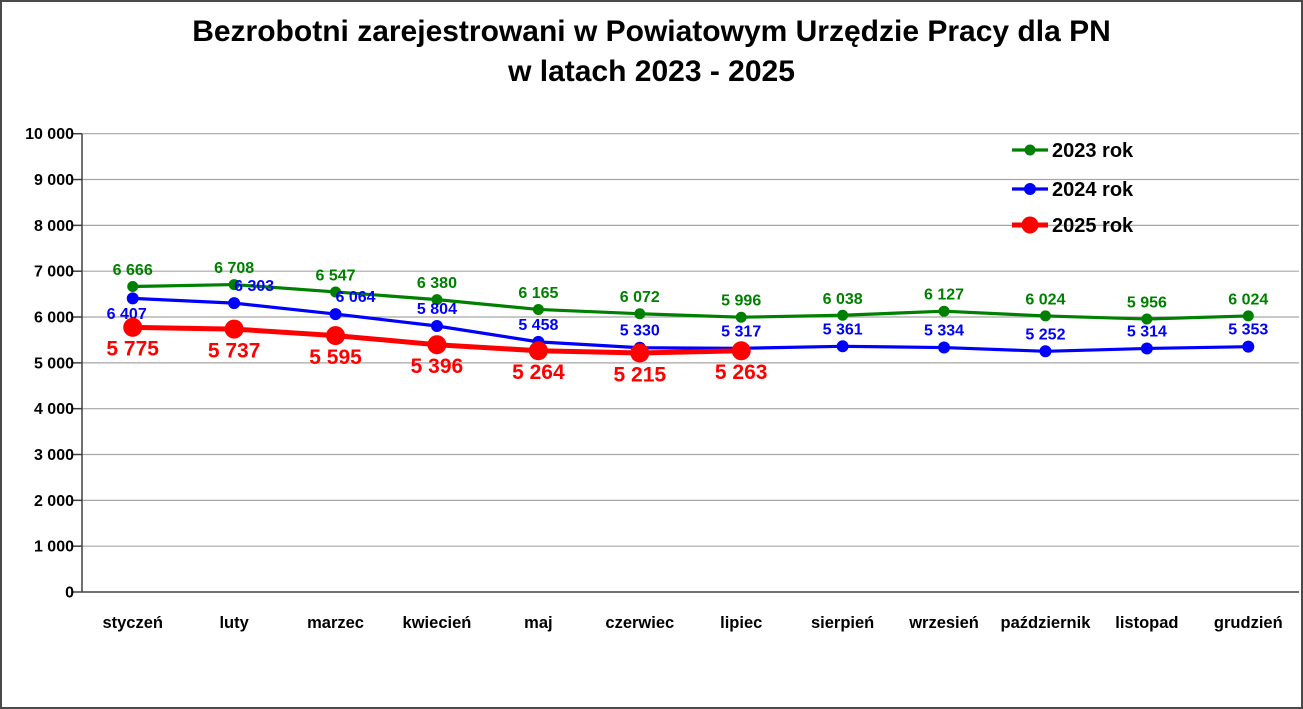  What do you see at coordinates (1093, 190) in the screenshot?
I see `legend-label: 2024 rok` at bounding box center [1093, 190].